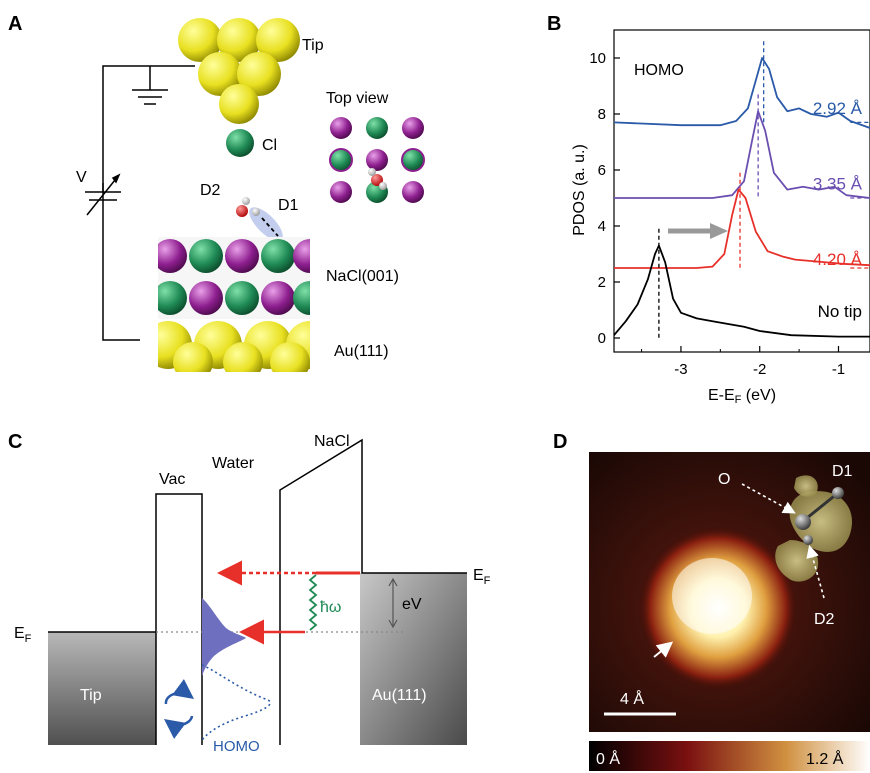 The height and width of the screenshot is (773, 870). I want to click on colorbar, so click(729, 756).